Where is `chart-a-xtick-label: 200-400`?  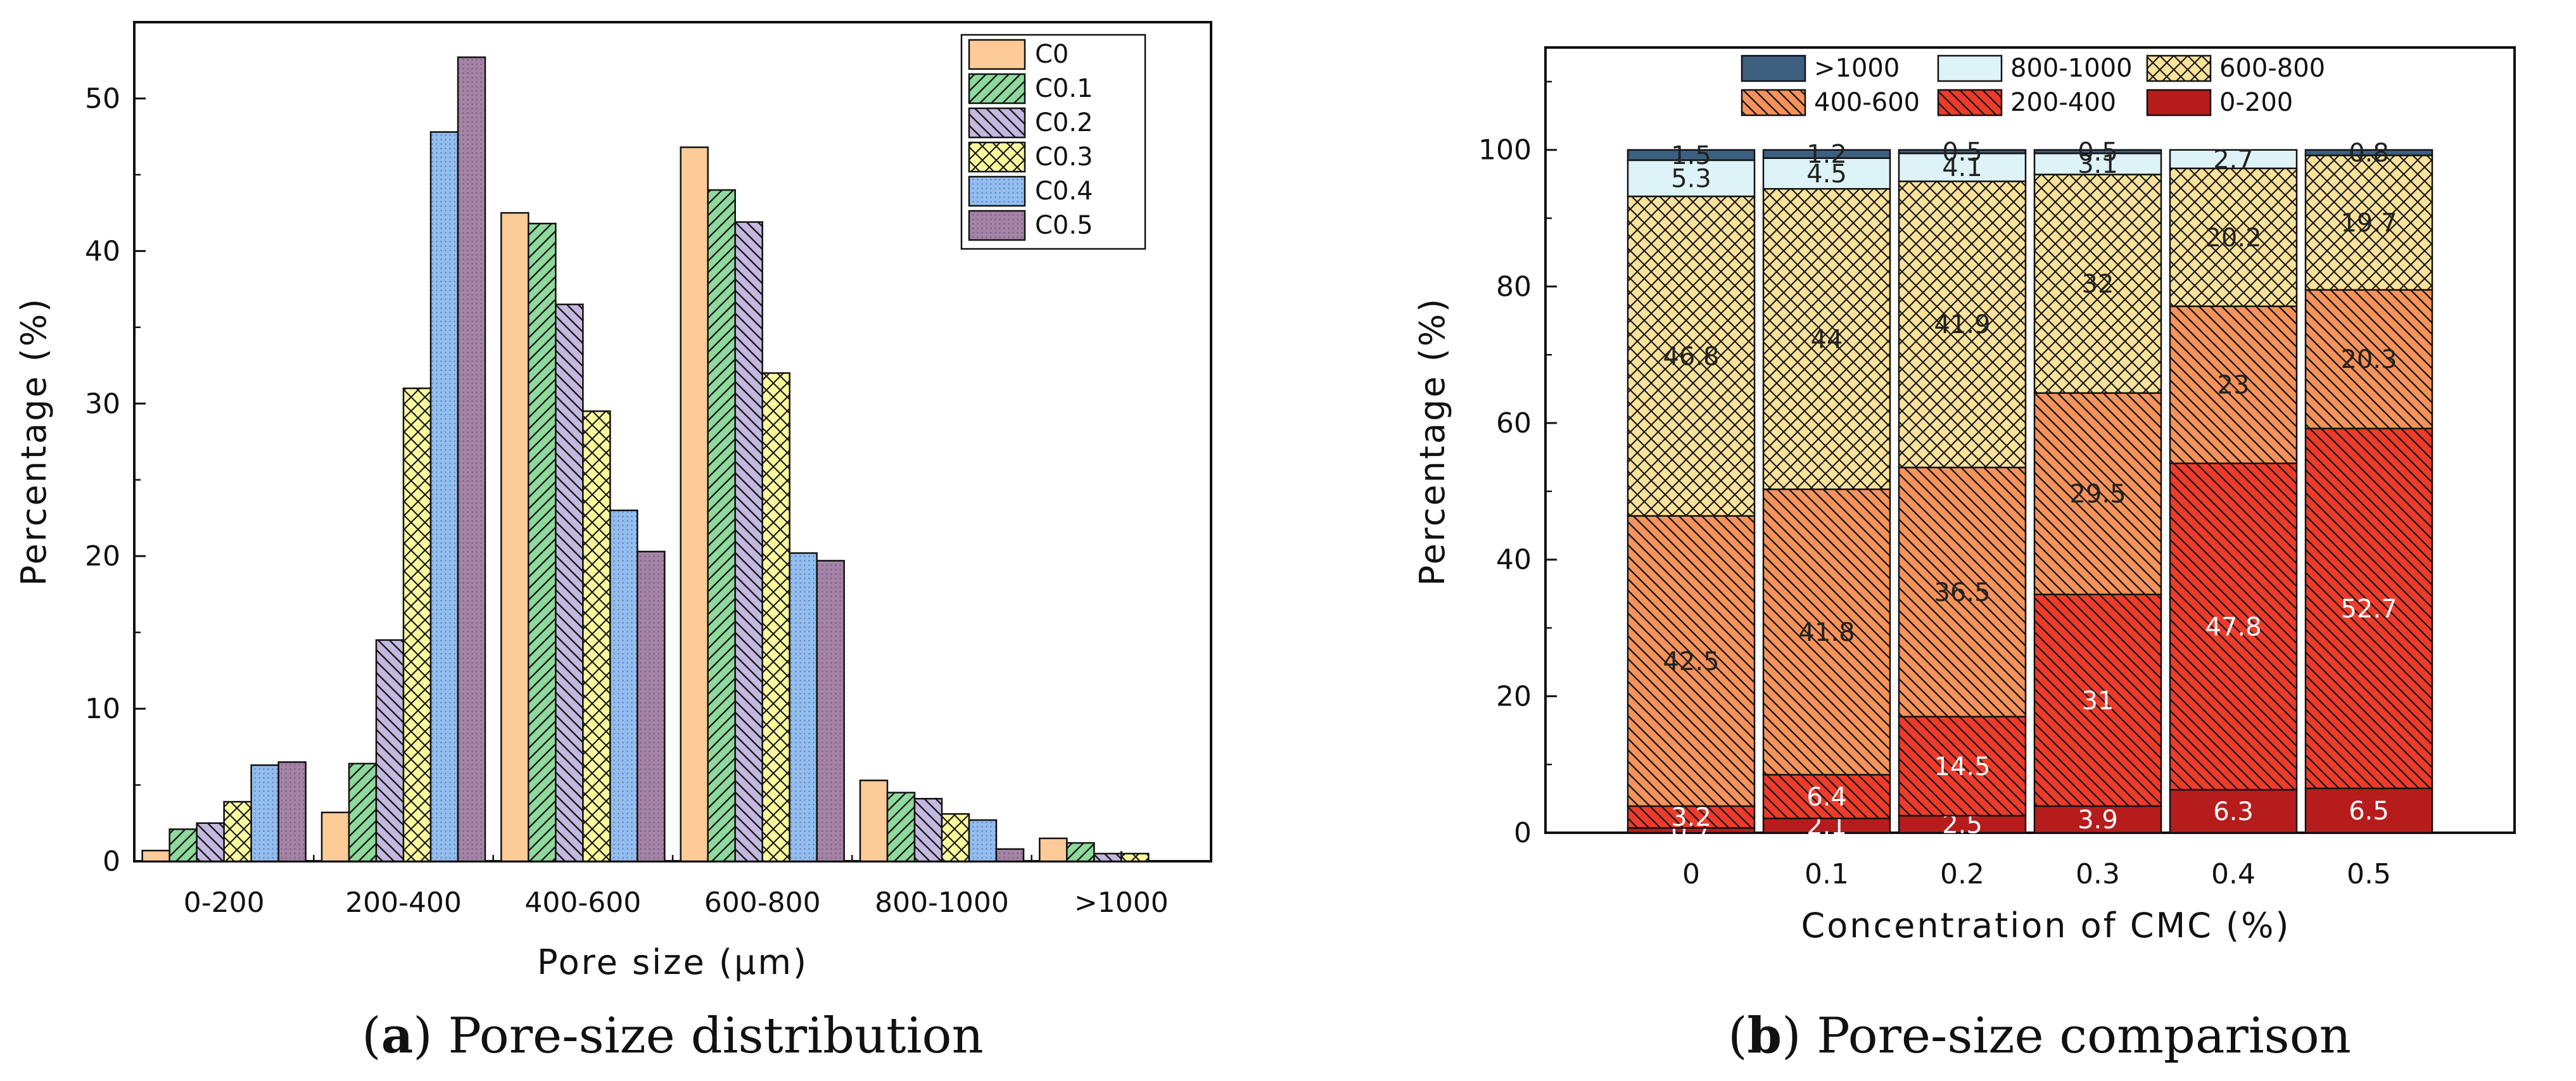 chart-a-xtick-label: 200-400 is located at coordinates (404, 903).